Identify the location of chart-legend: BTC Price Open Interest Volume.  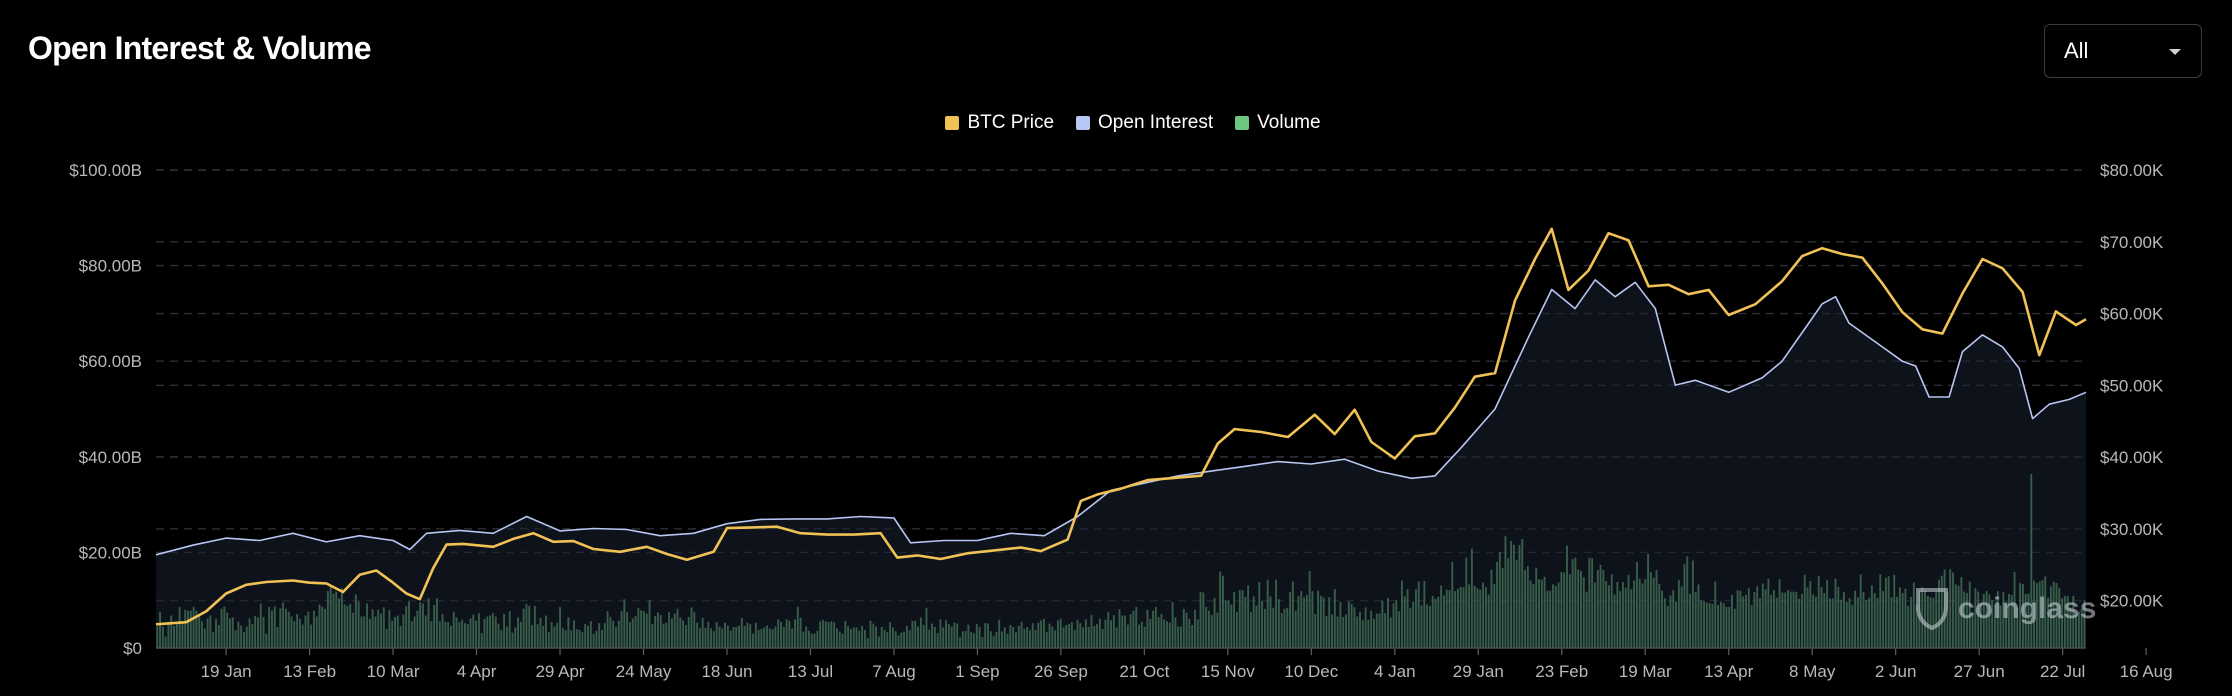
(1124, 123).